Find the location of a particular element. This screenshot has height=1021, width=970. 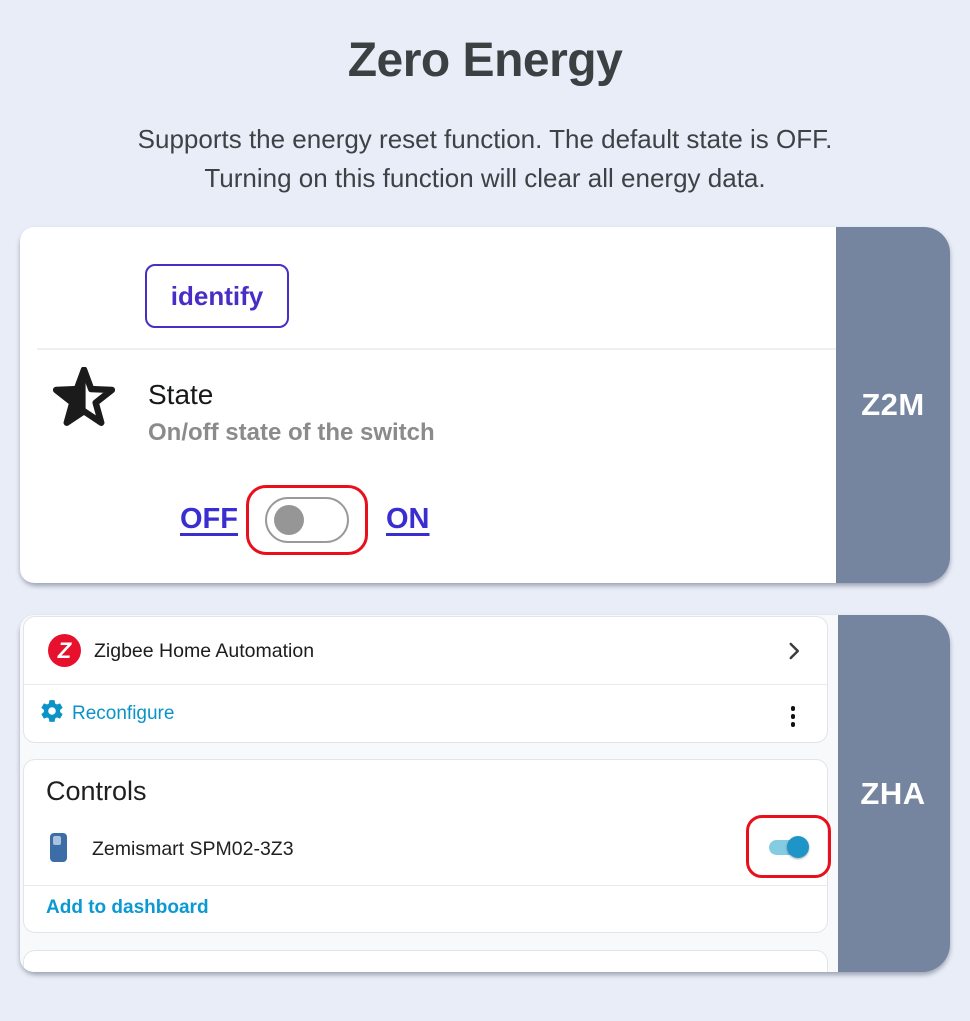

zigbee-logo-icon: Z is located at coordinates (64, 650).